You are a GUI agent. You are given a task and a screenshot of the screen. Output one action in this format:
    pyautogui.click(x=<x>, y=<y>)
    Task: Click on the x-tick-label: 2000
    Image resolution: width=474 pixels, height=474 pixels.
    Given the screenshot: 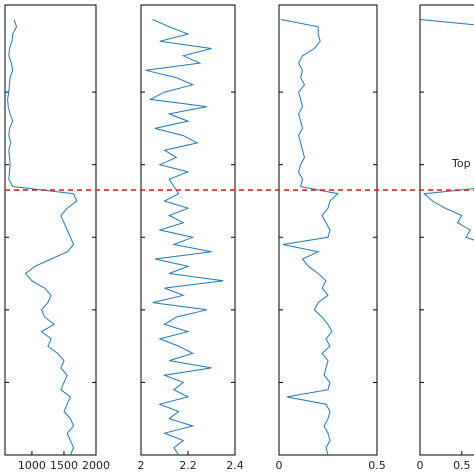 What is the action you would take?
    pyautogui.click(x=96, y=465)
    